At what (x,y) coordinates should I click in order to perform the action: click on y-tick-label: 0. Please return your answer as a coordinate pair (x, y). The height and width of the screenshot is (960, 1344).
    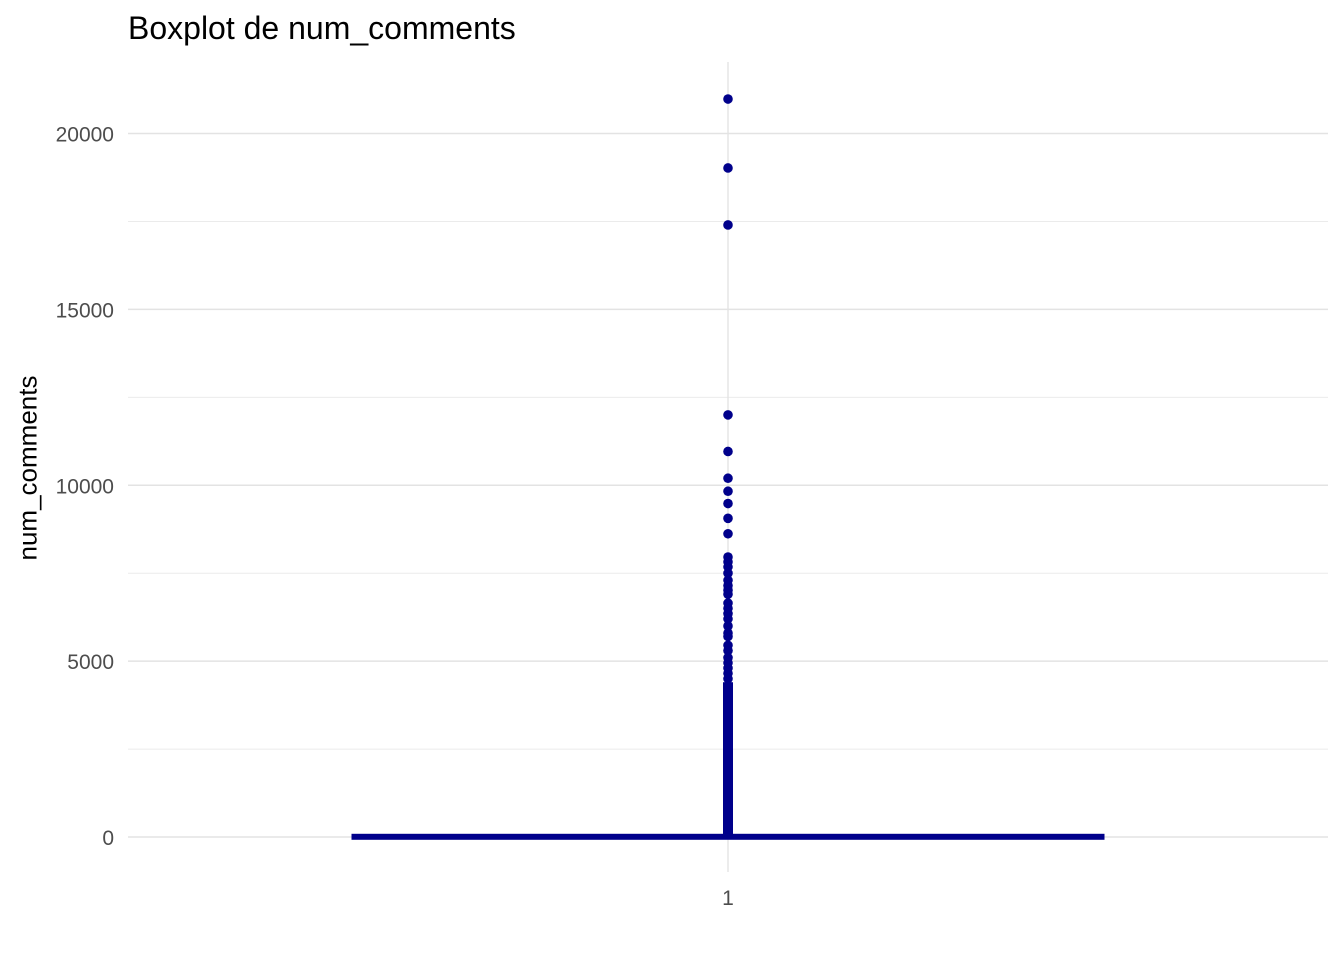
    Looking at the image, I should click on (108, 838).